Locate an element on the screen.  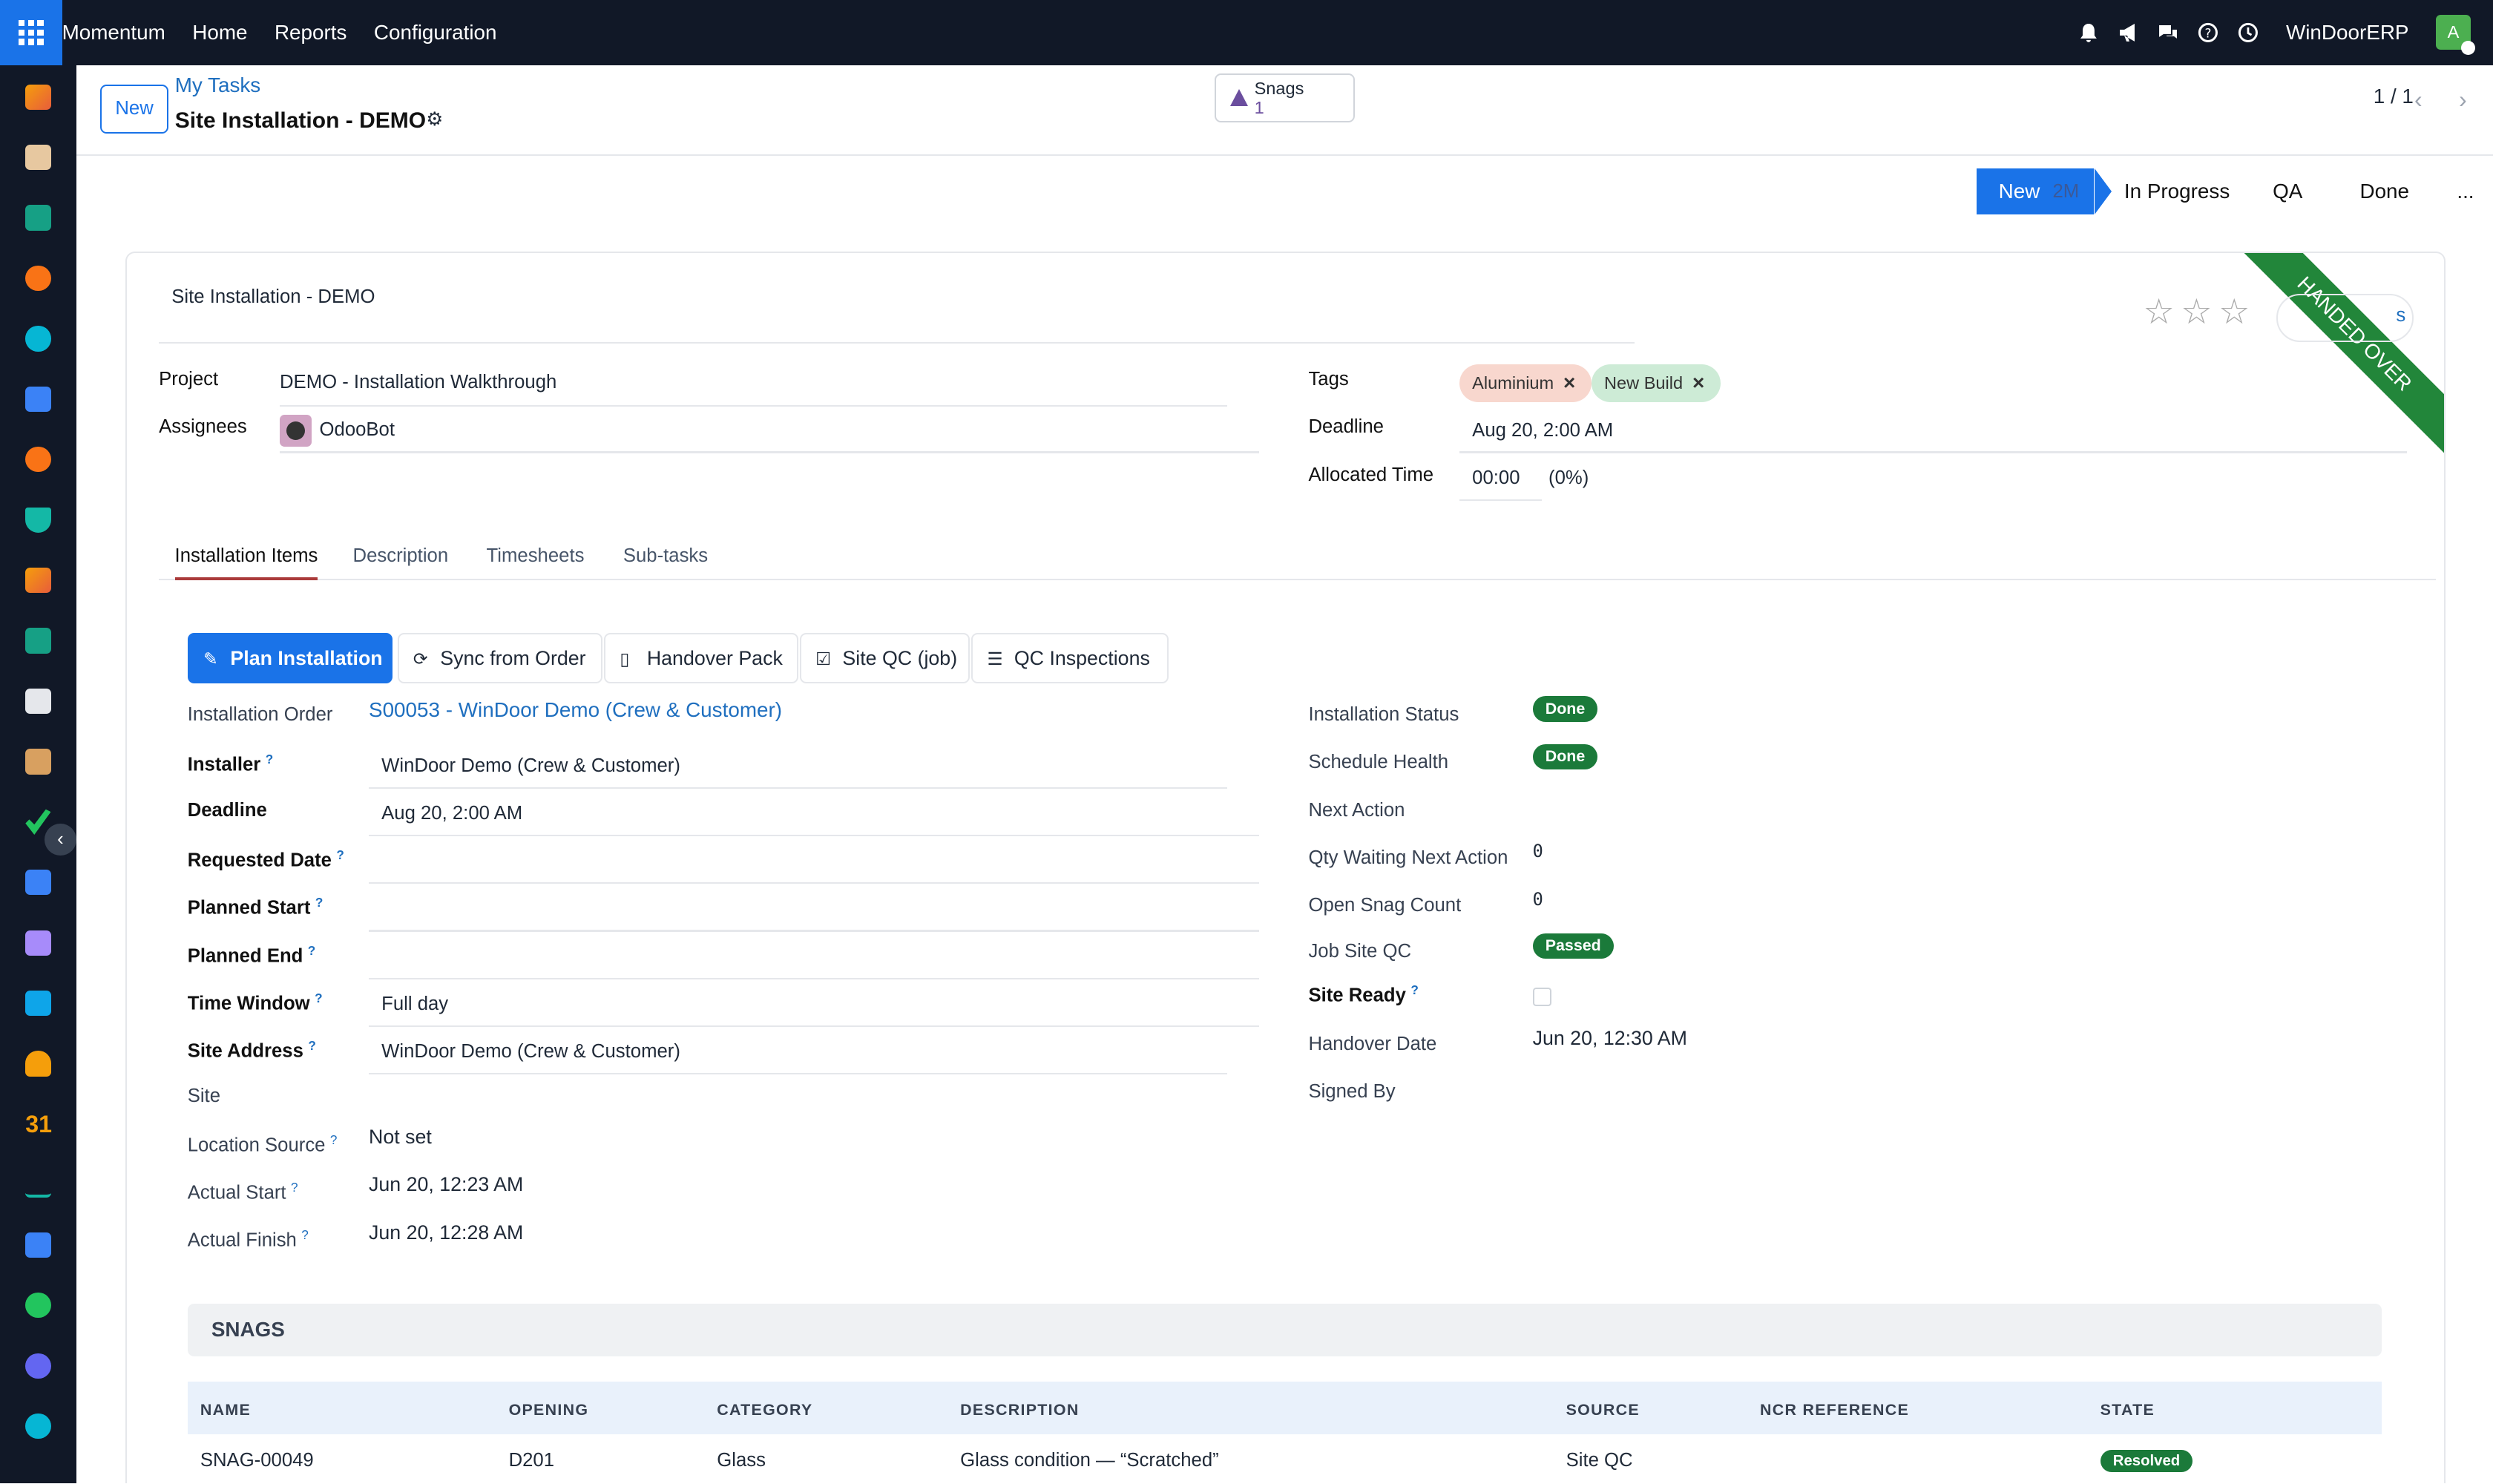
priority-stars: ☆ ☆ ☆ is located at coordinates (2196, 311).